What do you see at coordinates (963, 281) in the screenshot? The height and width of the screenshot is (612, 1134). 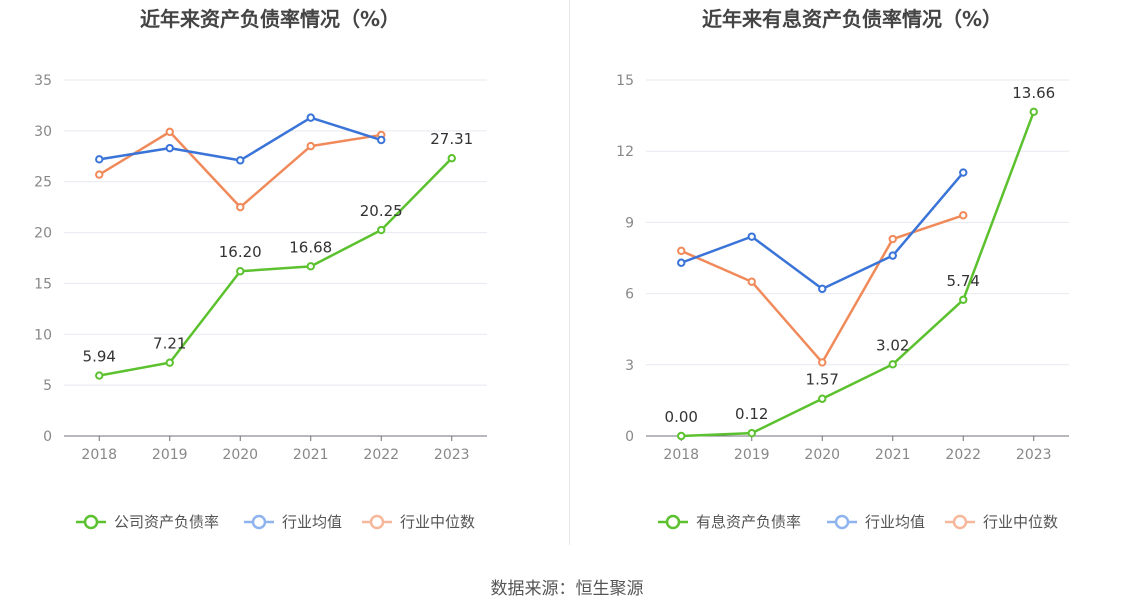 I see `data-label: 5.74` at bounding box center [963, 281].